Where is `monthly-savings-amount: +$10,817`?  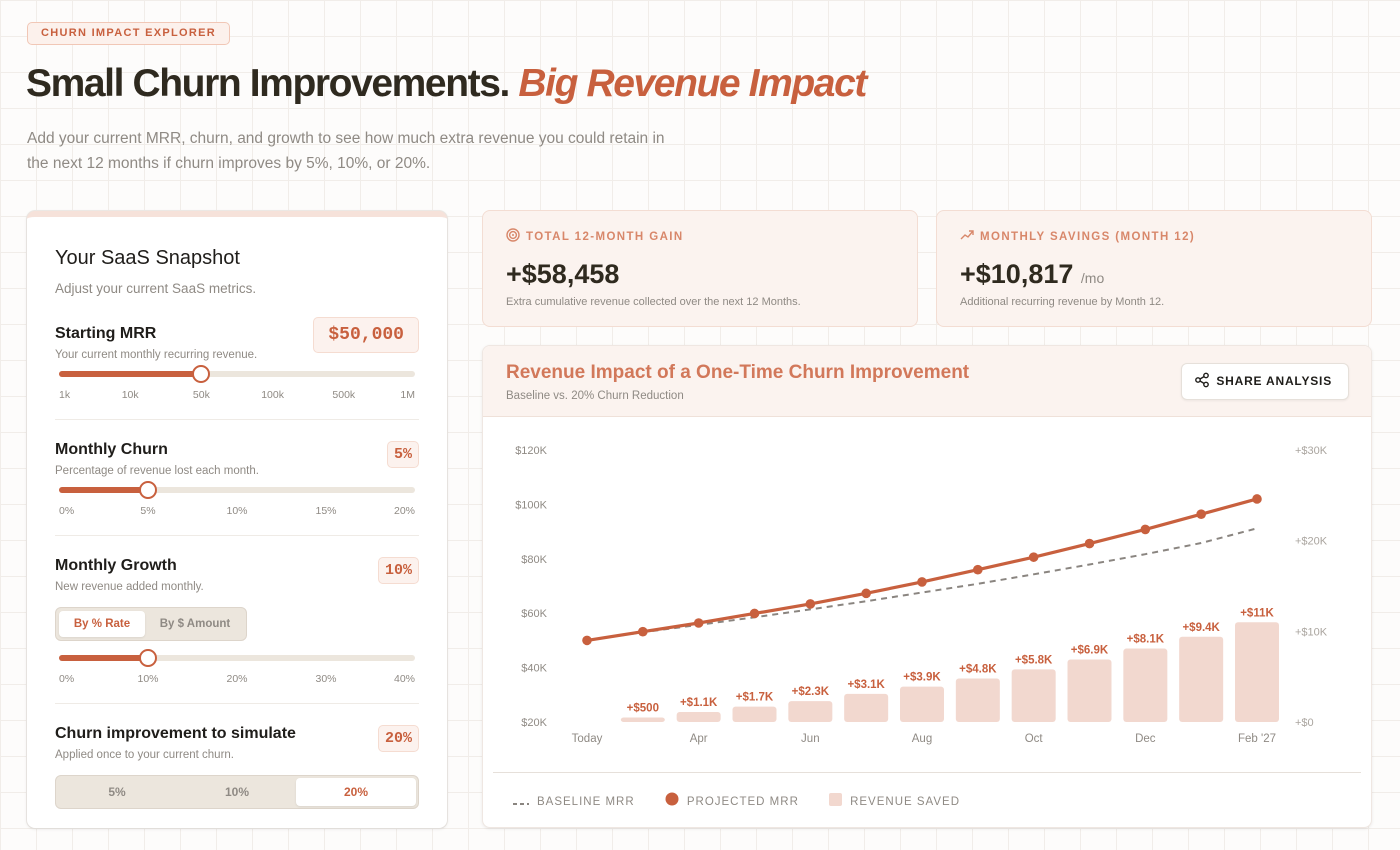
monthly-savings-amount: +$10,817 is located at coordinates (1017, 274).